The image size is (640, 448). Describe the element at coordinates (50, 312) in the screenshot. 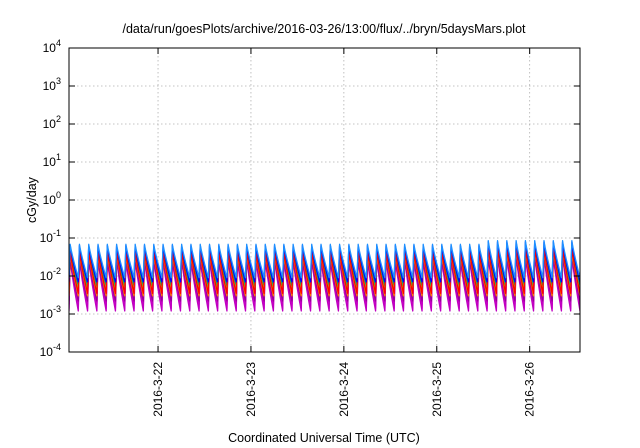

I see `y-tick-label: 10⁻³` at that location.